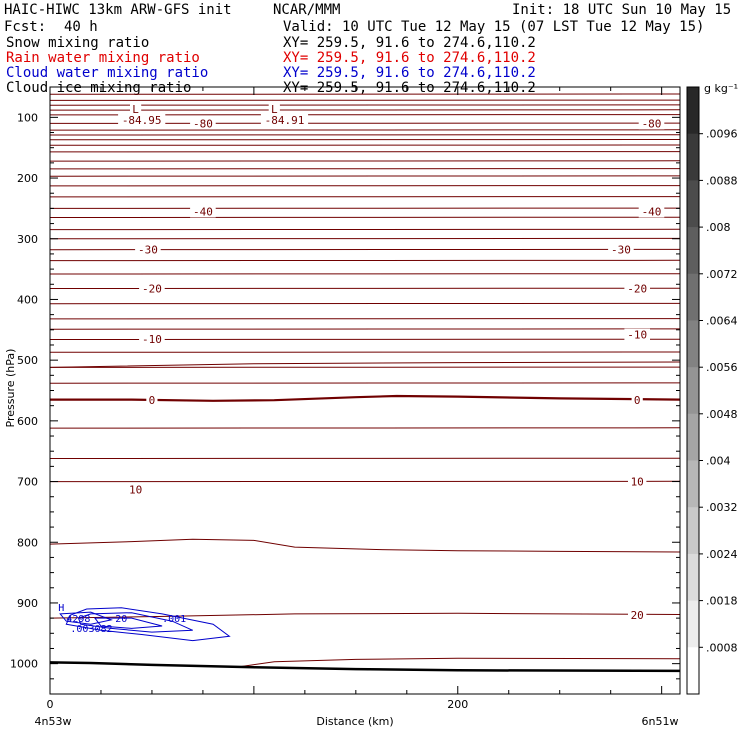 This screenshot has width=740, height=740. What do you see at coordinates (24, 664) in the screenshot?
I see `y-tick-label: 1000` at bounding box center [24, 664].